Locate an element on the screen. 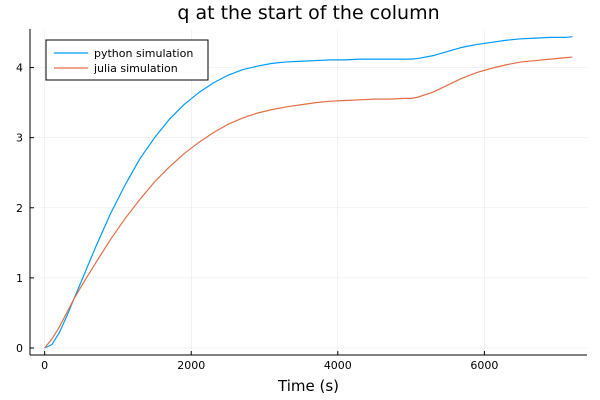  y-tick-label: 0 is located at coordinates (19, 348).